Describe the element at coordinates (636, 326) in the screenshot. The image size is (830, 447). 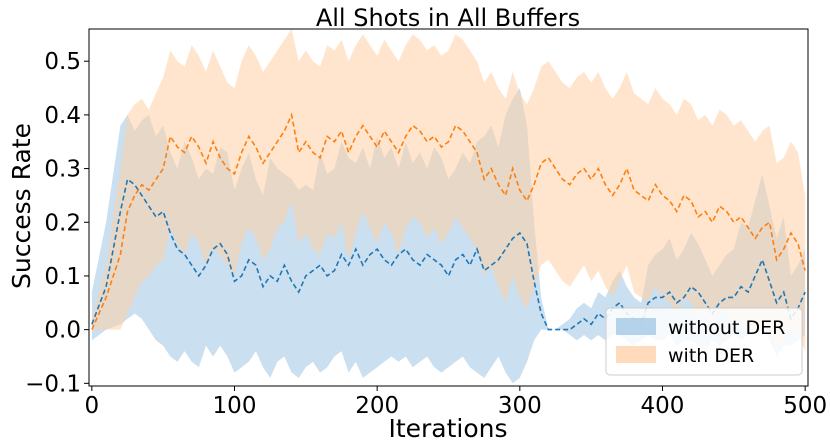
I see `legend-swatch-without-der` at that location.